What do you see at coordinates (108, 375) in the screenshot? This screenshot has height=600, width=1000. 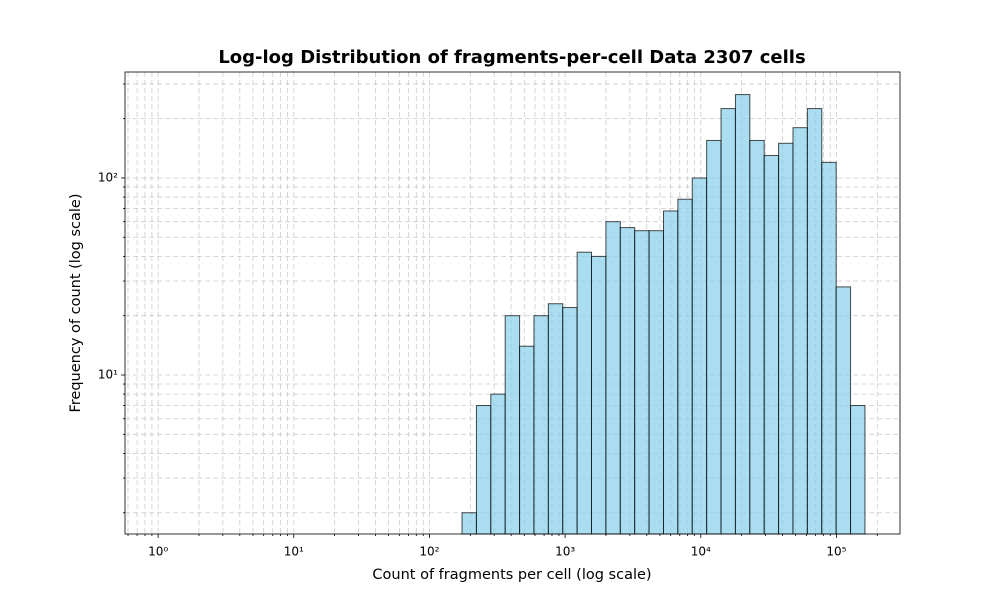 I see `y-tick-label: 10¹` at bounding box center [108, 375].